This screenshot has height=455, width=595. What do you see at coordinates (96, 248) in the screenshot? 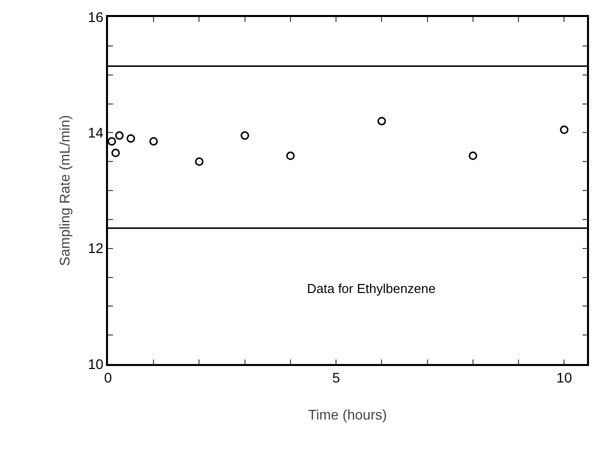
I see `y-tick-label: 12` at bounding box center [96, 248].